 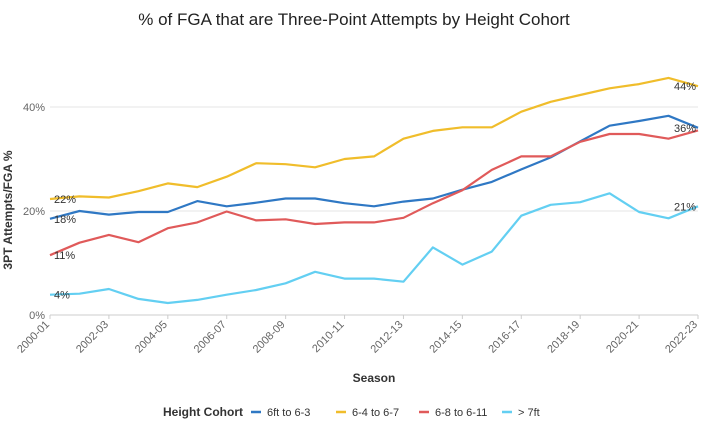 What do you see at coordinates (529, 413) in the screenshot?
I see `legend-entry: > 7ft` at bounding box center [529, 413].